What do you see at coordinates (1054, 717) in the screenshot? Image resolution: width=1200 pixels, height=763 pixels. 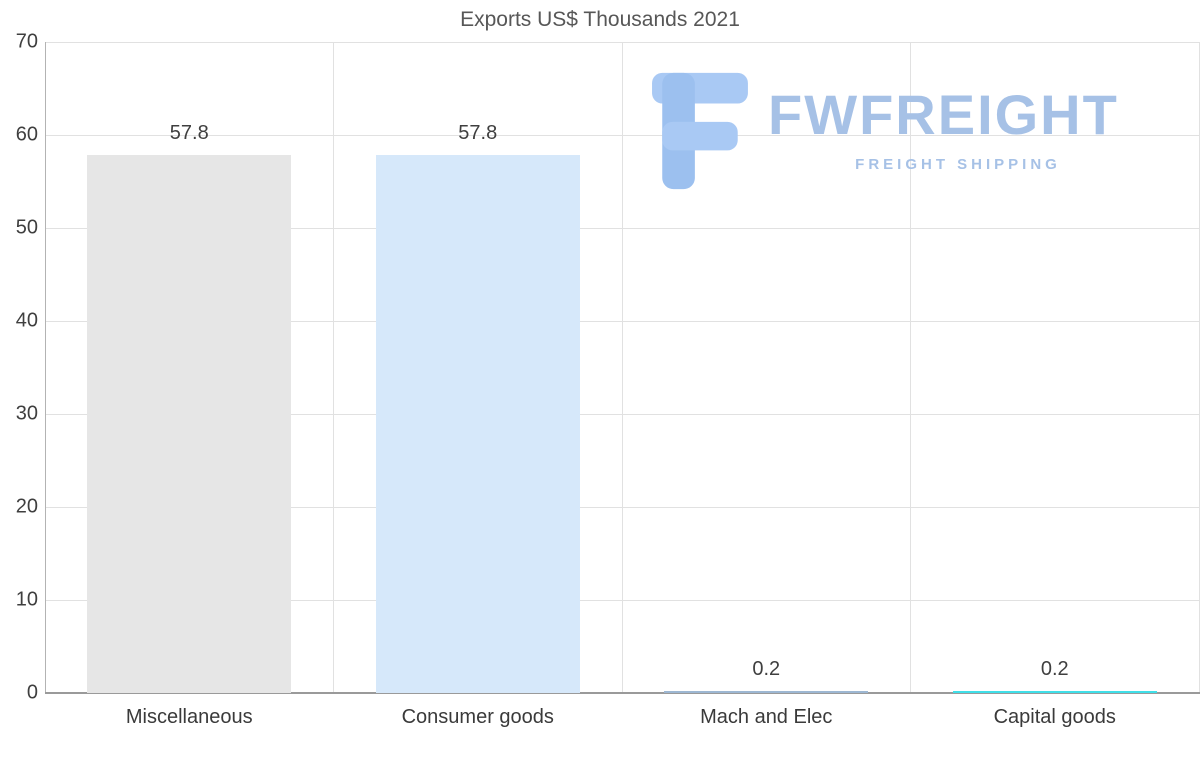 I see `x-axis-label-capital-goods: Capital goods` at bounding box center [1054, 717].